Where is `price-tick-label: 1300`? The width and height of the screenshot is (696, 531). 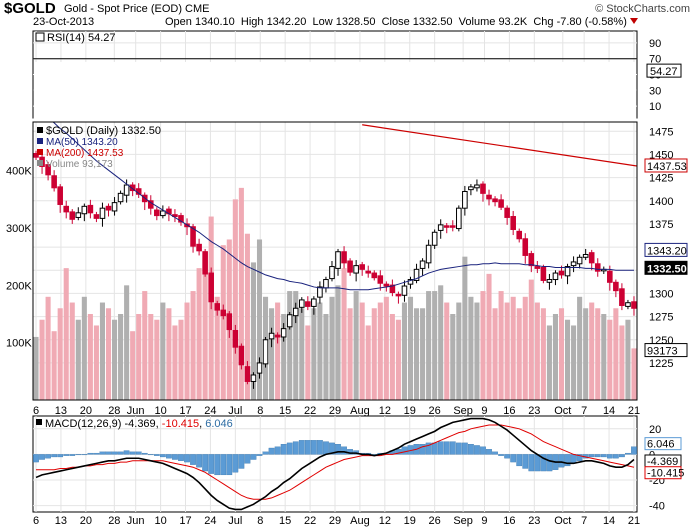 price-tick-label: 1300 is located at coordinates (661, 294).